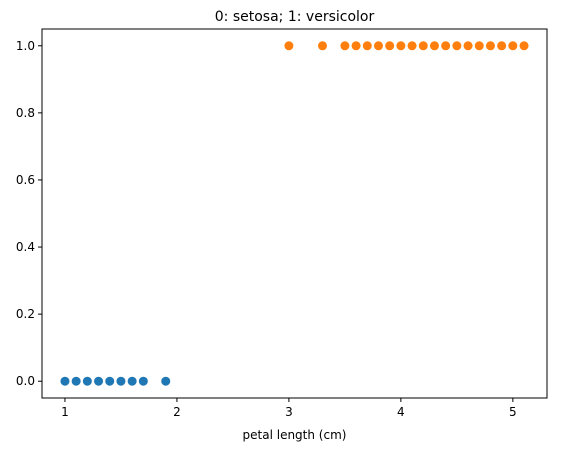 Image resolution: width=570 pixels, height=454 pixels. I want to click on chart-title: 0: setosa; 1: versicolor, so click(295, 17).